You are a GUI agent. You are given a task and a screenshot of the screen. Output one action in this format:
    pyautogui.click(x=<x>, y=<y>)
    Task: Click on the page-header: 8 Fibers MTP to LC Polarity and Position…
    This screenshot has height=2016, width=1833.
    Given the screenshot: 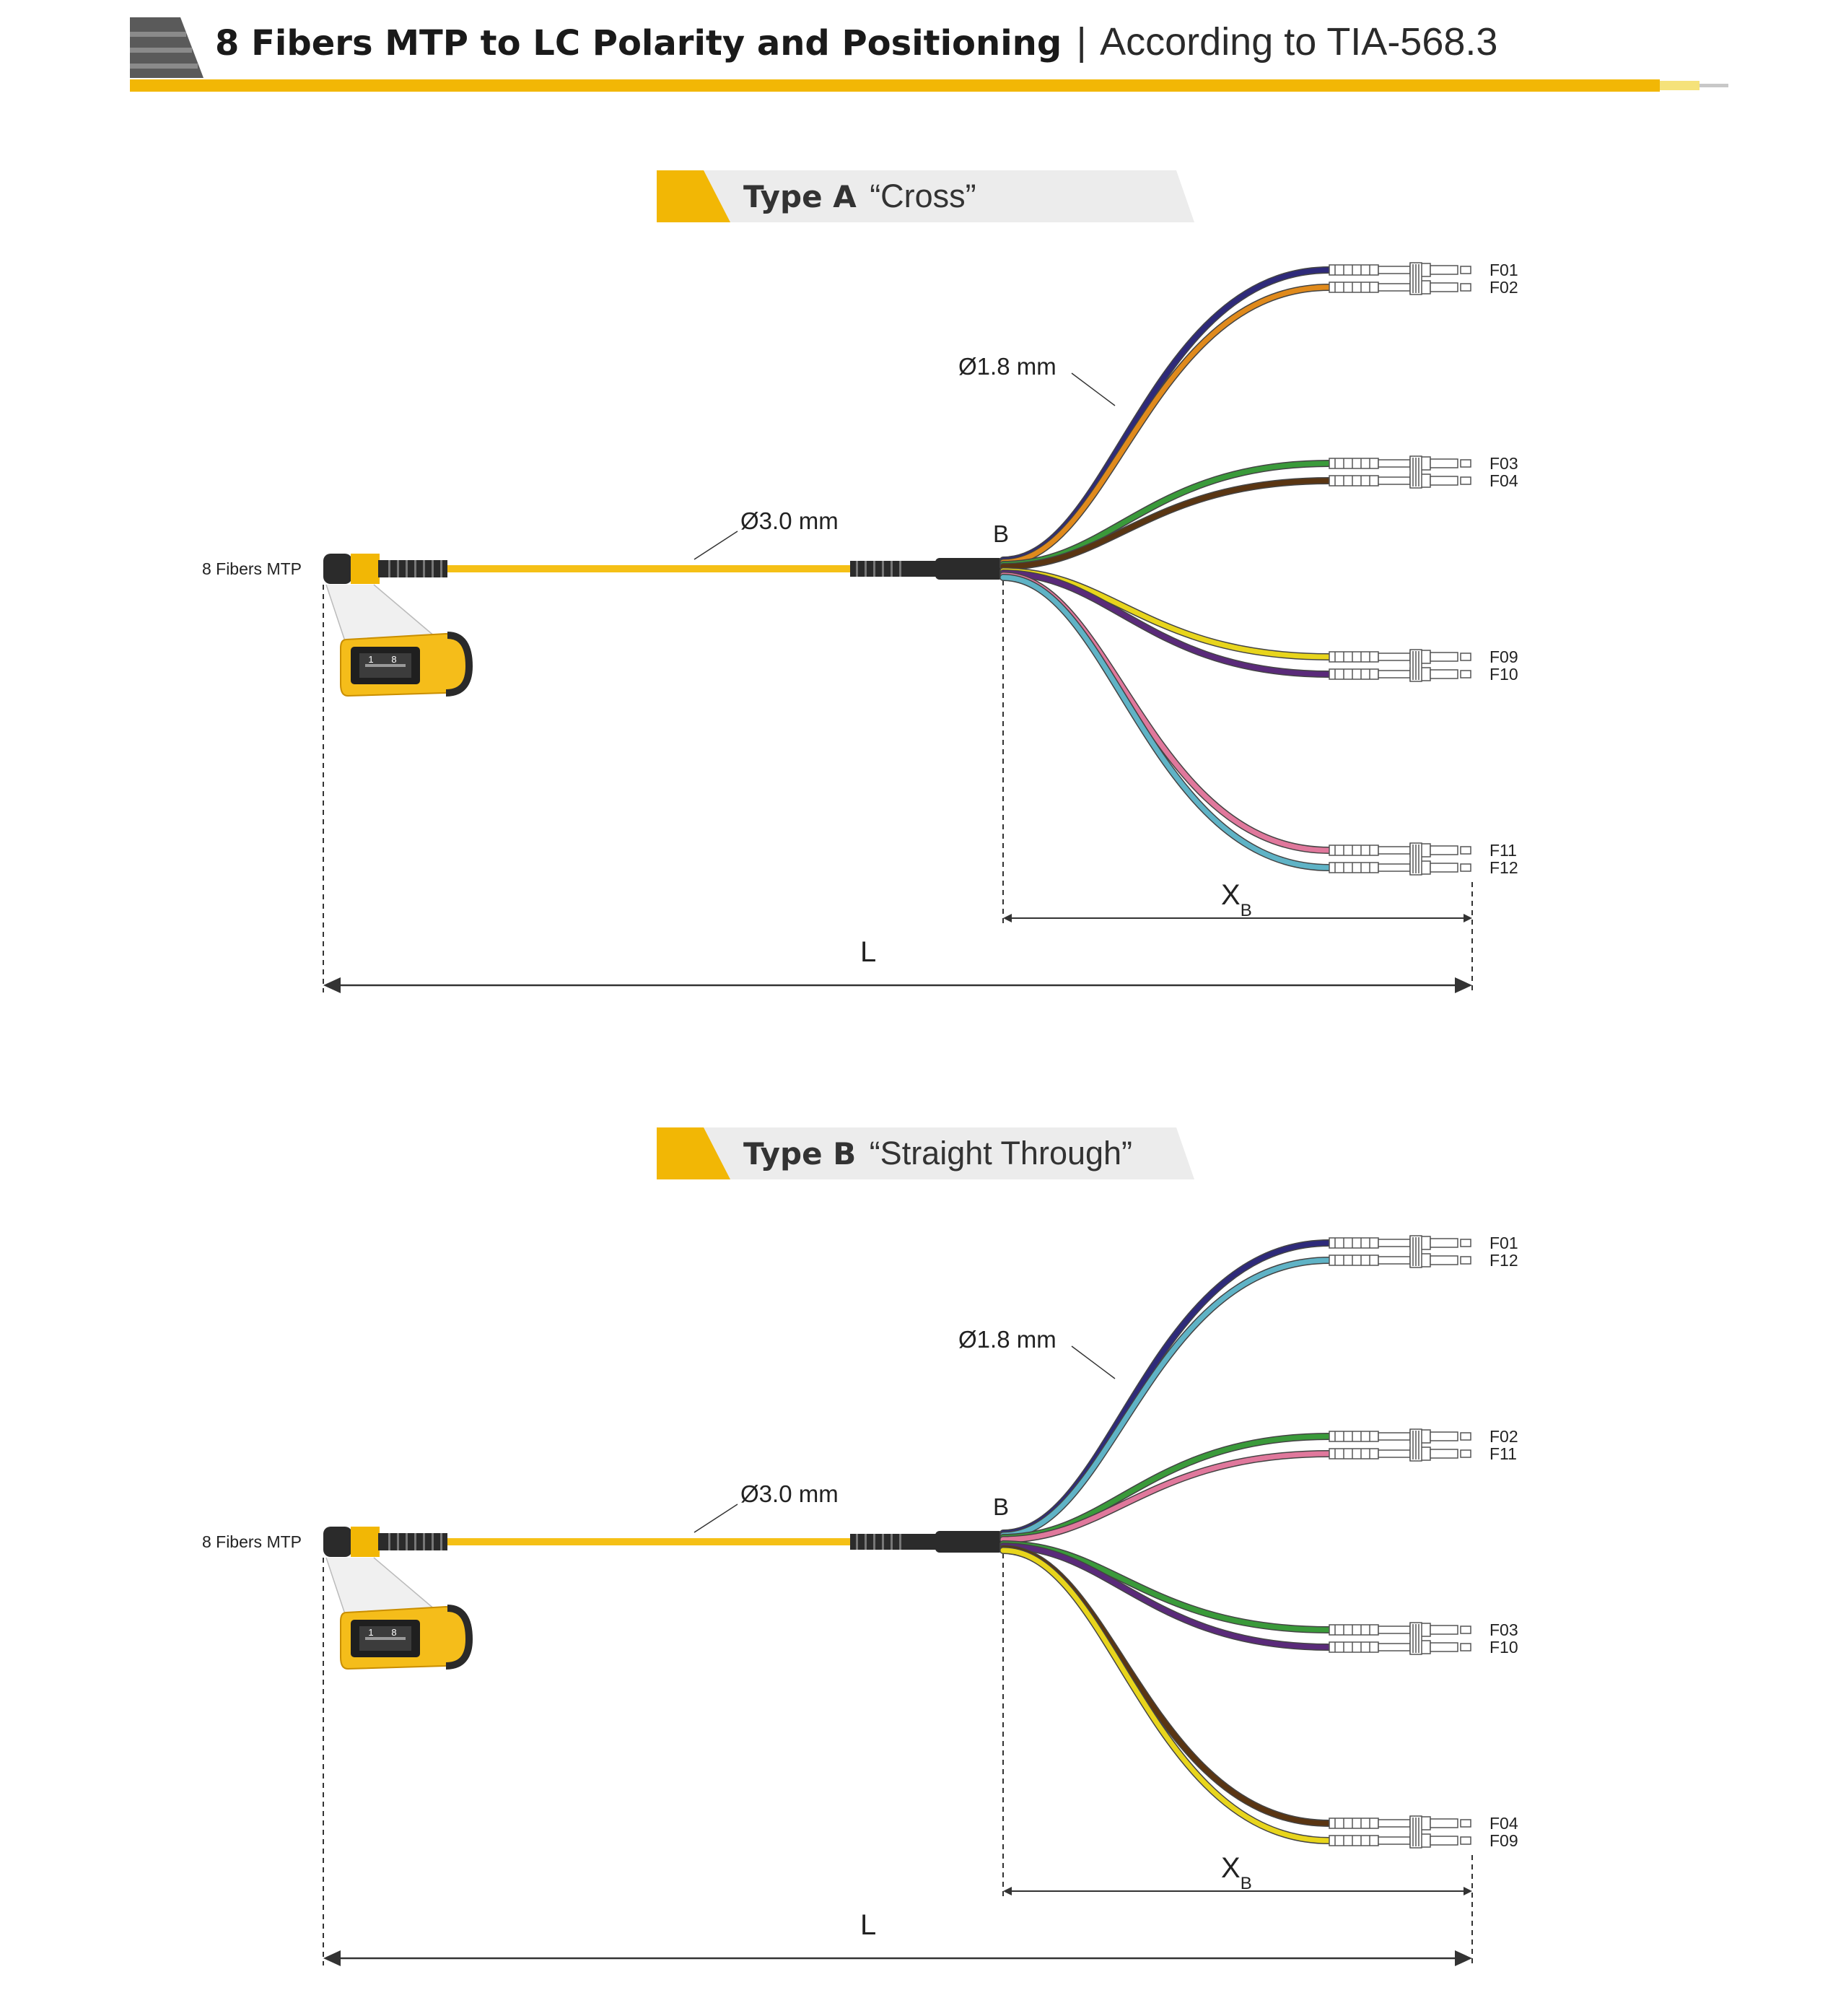 What is the action you would take?
    pyautogui.click(x=929, y=55)
    